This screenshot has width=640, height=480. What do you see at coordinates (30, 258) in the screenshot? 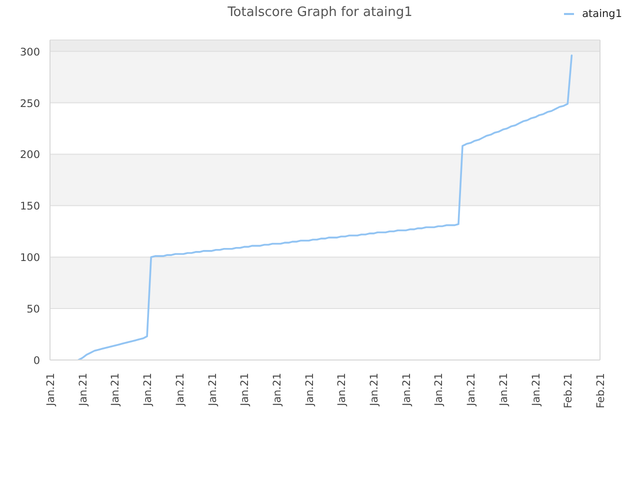
I see `y-tick-label: 100` at bounding box center [30, 258].